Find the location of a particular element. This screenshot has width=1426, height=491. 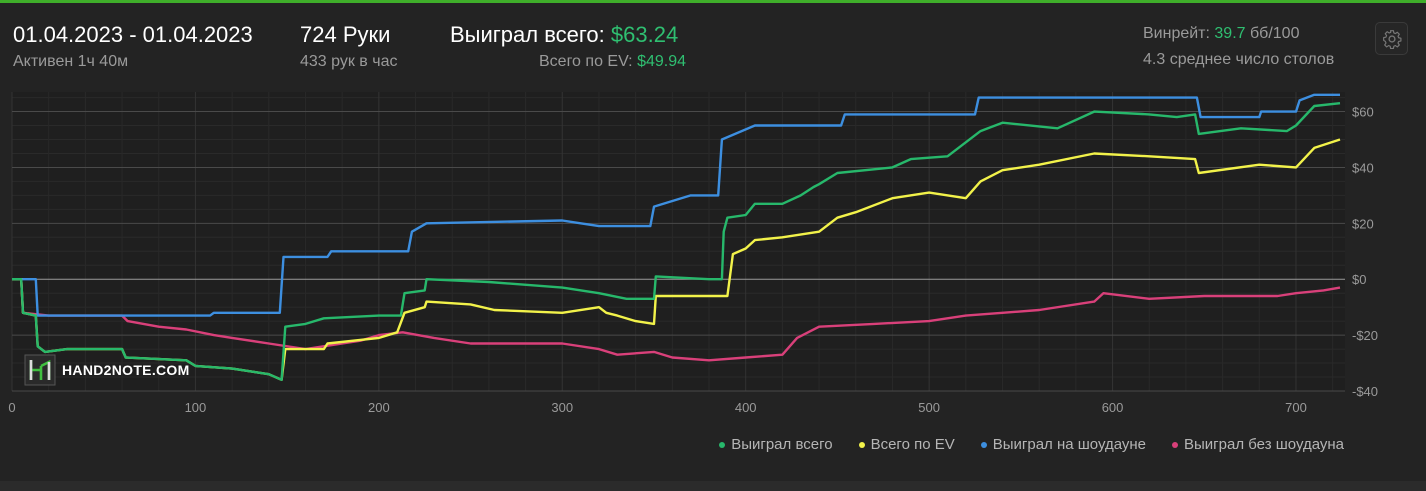

hand2note-logo-icon is located at coordinates (40, 370).